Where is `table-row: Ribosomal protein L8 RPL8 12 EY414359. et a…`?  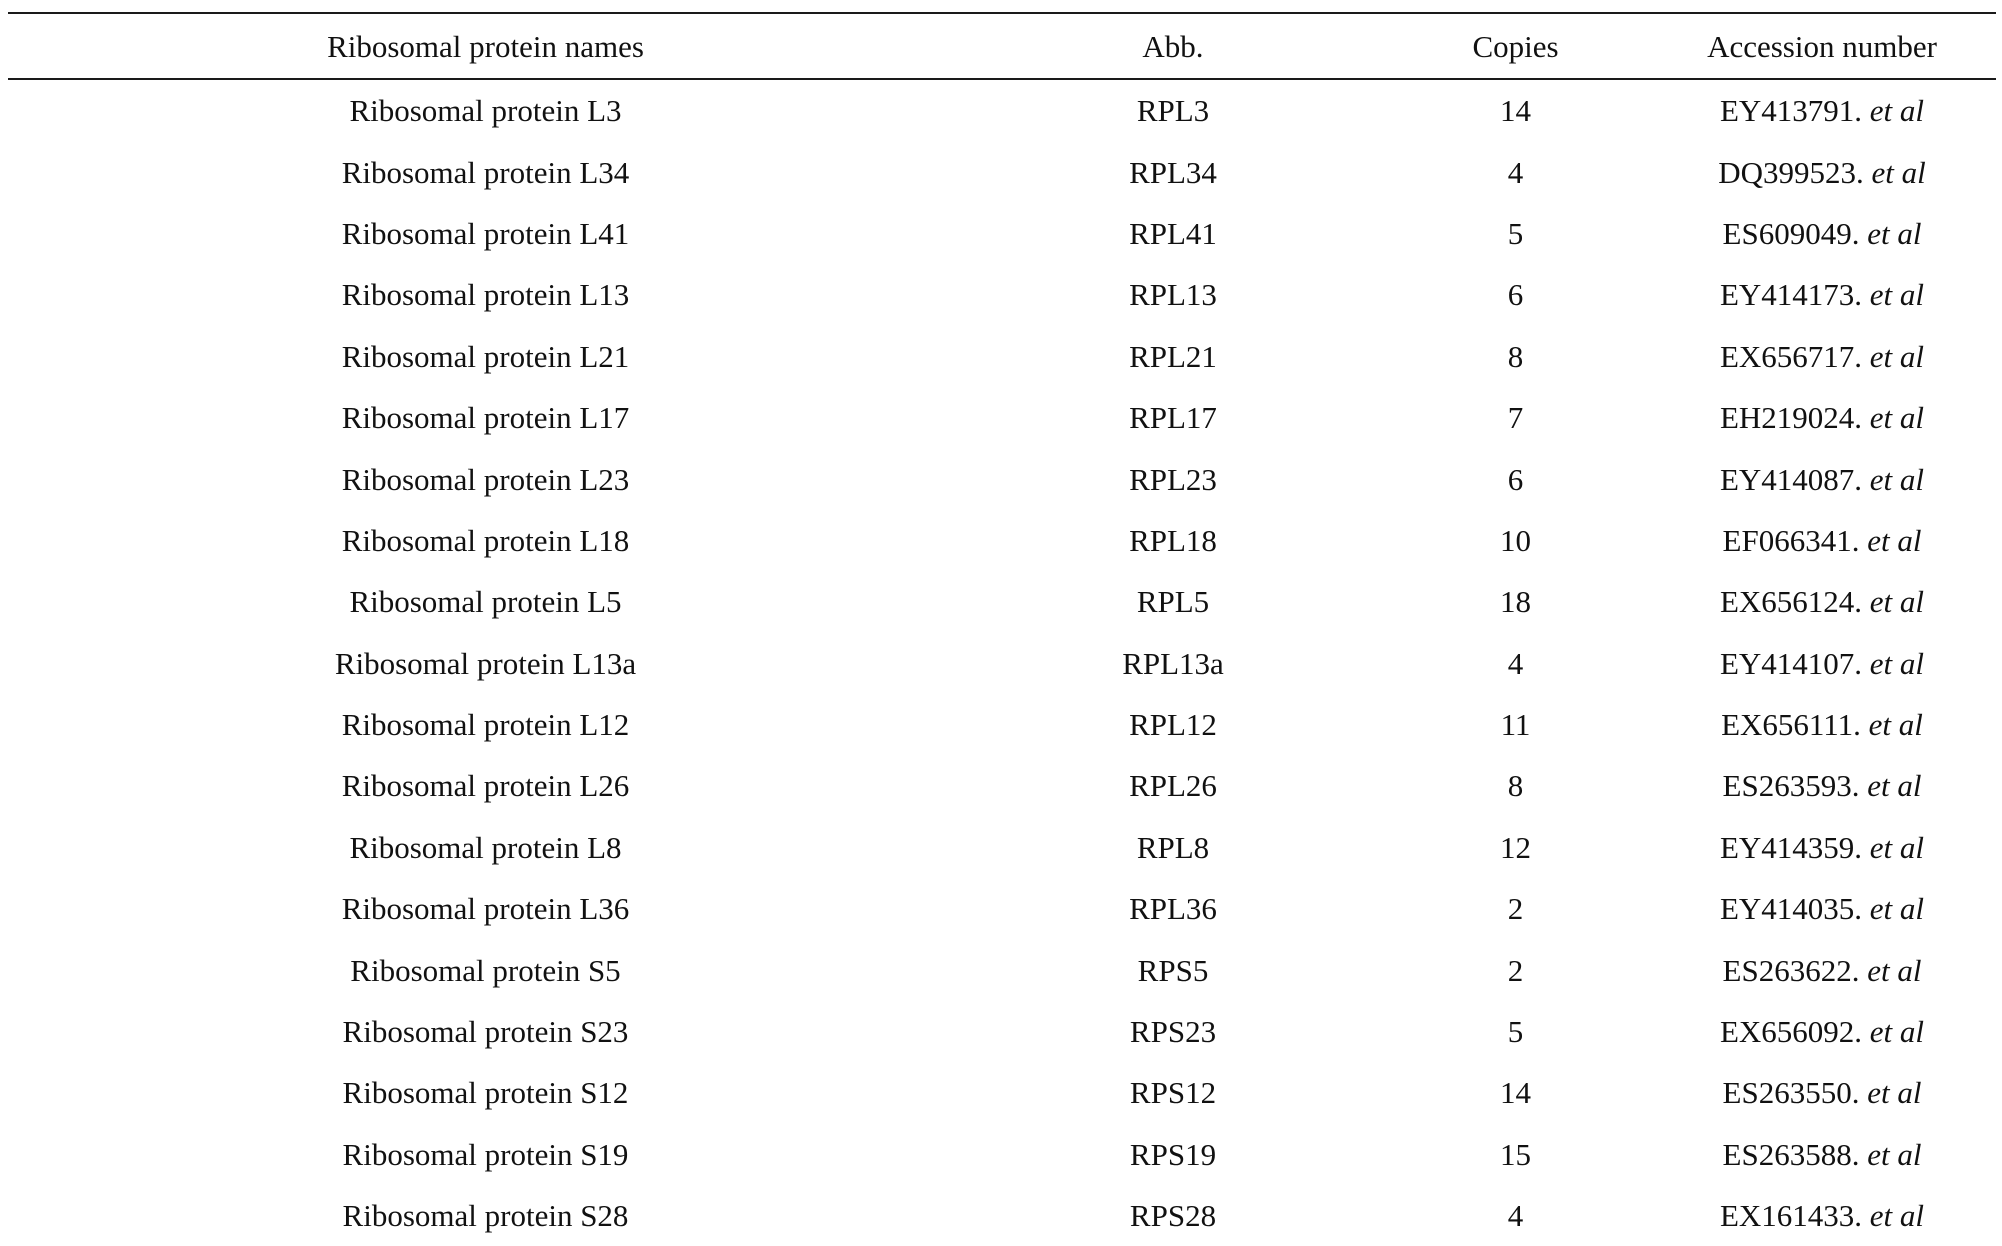 table-row: Ribosomal protein L8 RPL8 12 EY414359. et a… is located at coordinates (1002, 847).